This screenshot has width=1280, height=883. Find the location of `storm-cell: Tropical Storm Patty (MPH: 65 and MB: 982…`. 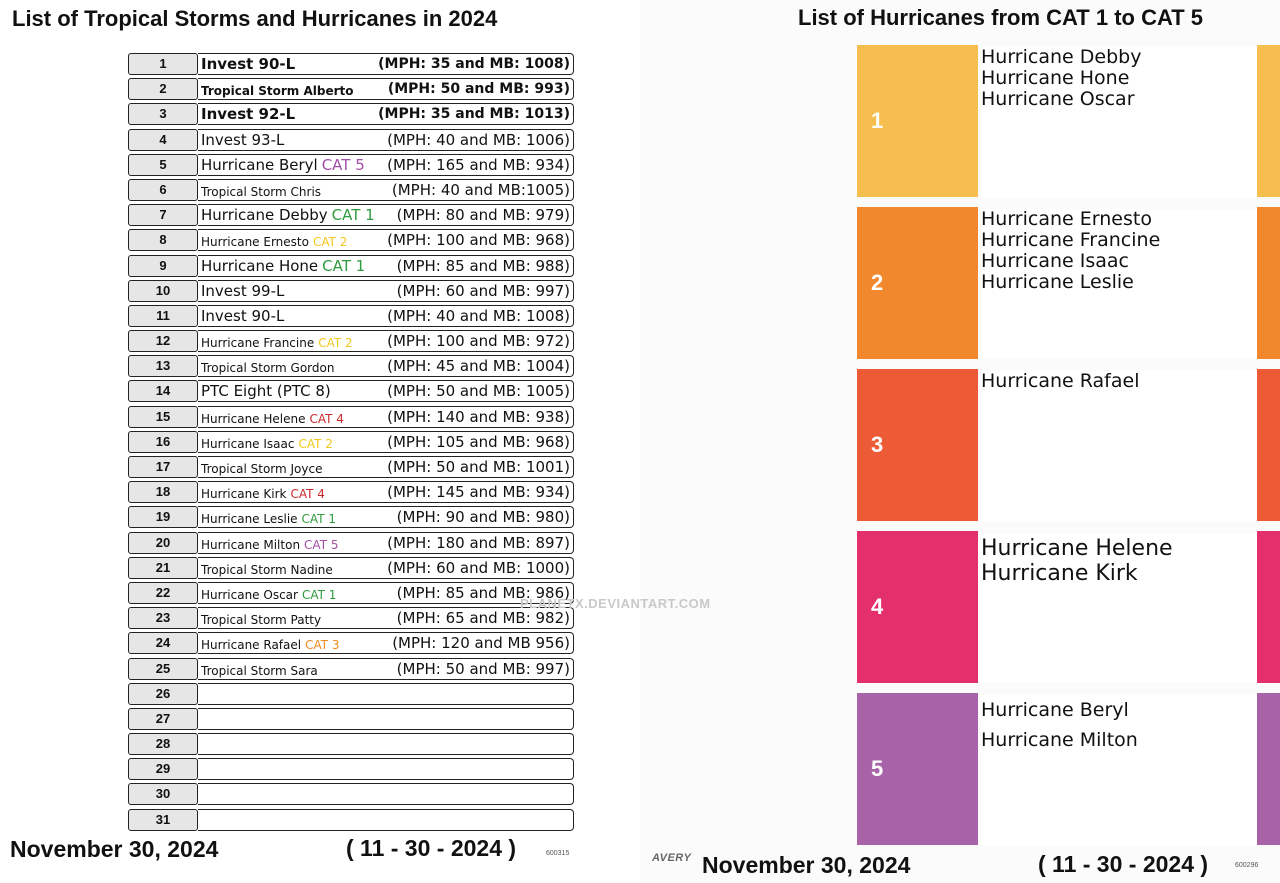

storm-cell: Tropical Storm Patty (MPH: 65 and MB: 982… is located at coordinates (386, 618).